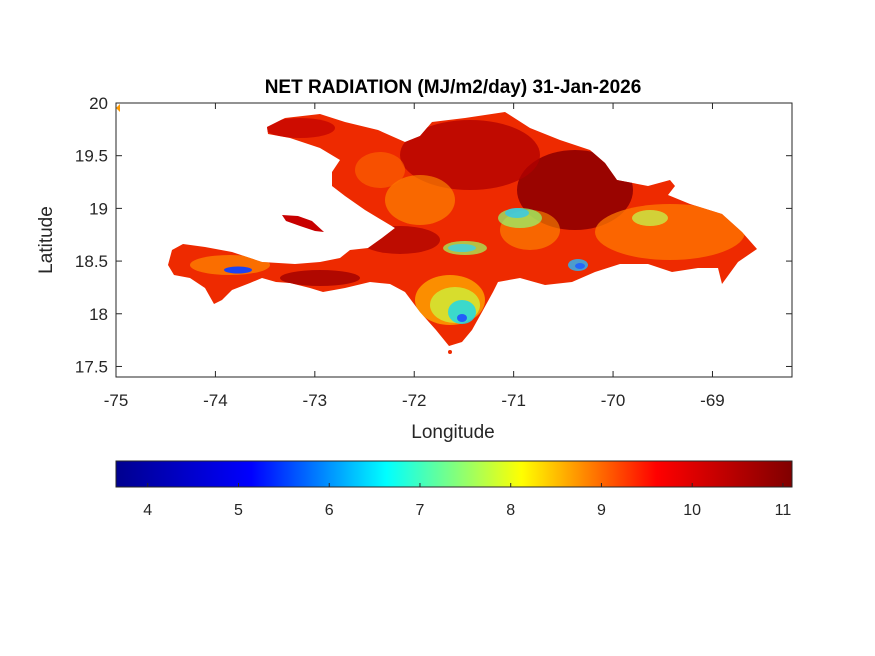 The width and height of the screenshot is (875, 656). I want to click on colorbar-ticks: 4 5 6 7 8 9 10 11, so click(467, 501).